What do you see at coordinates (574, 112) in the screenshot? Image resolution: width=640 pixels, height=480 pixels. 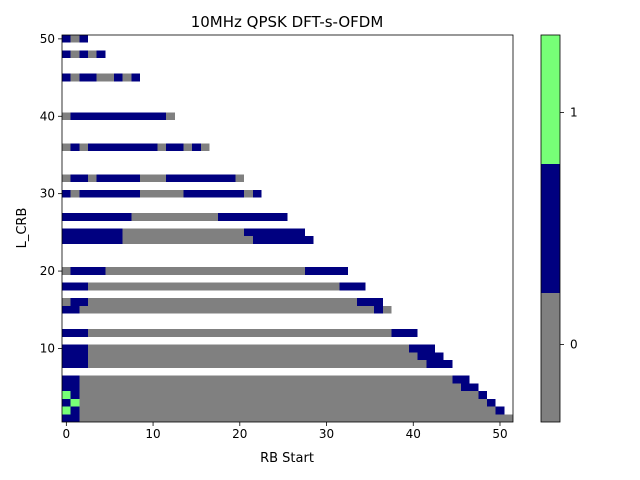 I see `colorbar-tick-label: 1` at bounding box center [574, 112].